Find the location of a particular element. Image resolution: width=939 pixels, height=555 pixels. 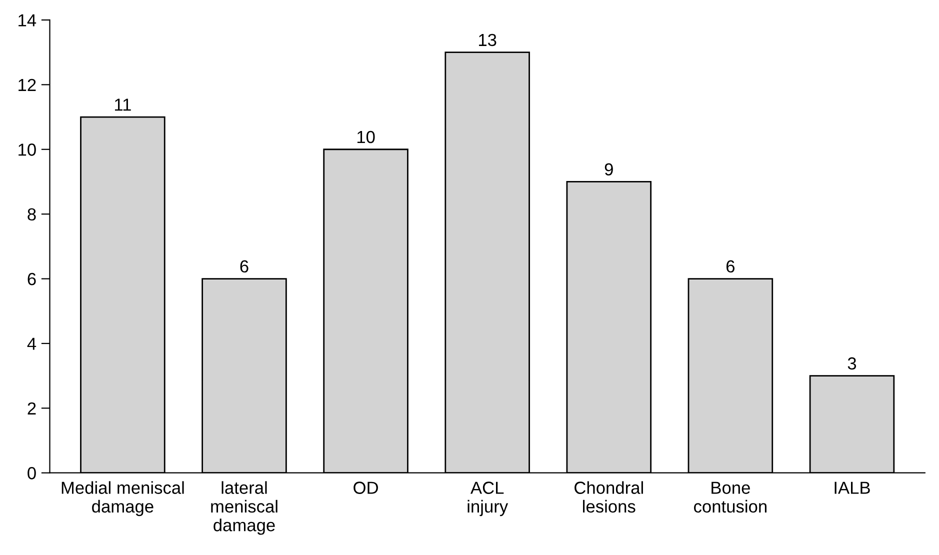

x-tick-label: Bone contusion is located at coordinates (730, 497).